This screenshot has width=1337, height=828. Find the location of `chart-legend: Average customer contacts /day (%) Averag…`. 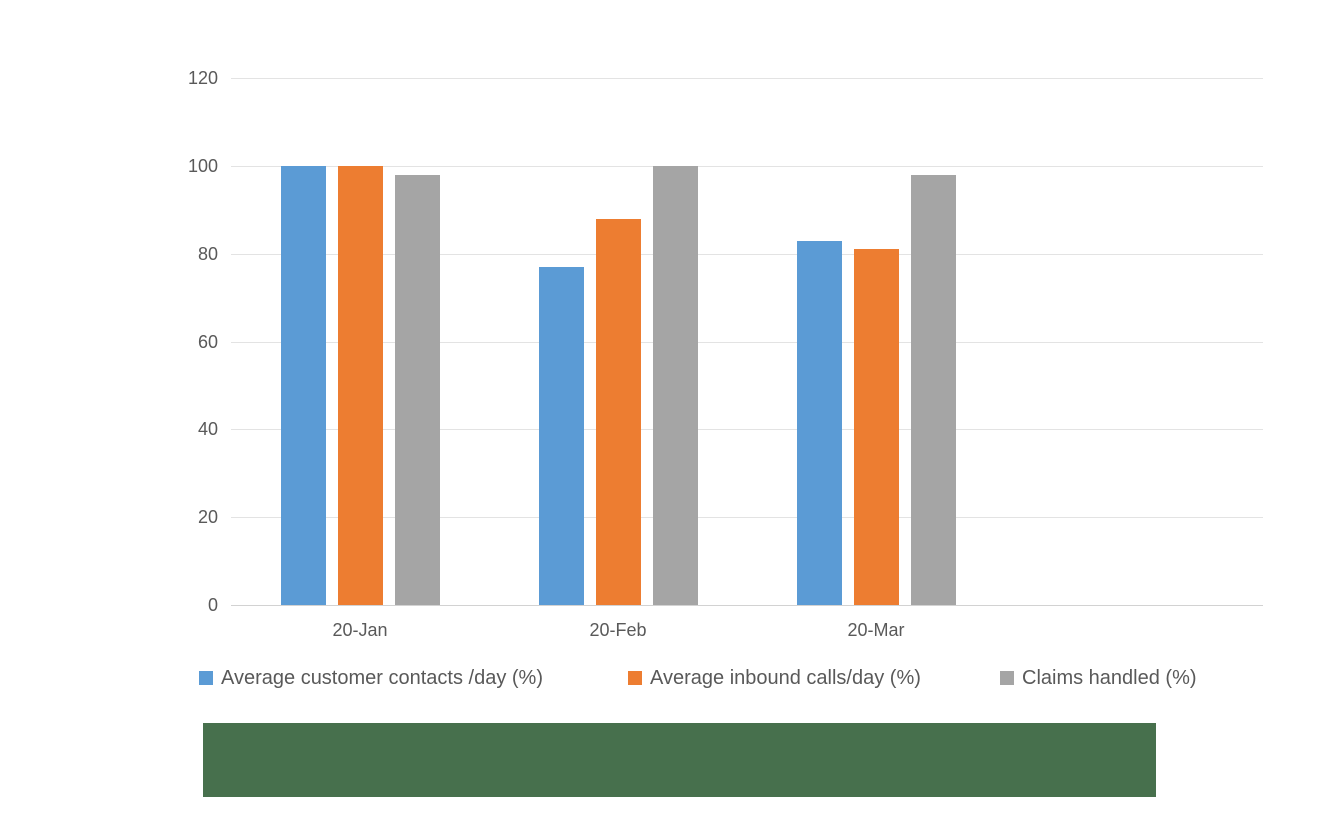

chart-legend: Average customer contacts /day (%) Averag… is located at coordinates (668, 679).